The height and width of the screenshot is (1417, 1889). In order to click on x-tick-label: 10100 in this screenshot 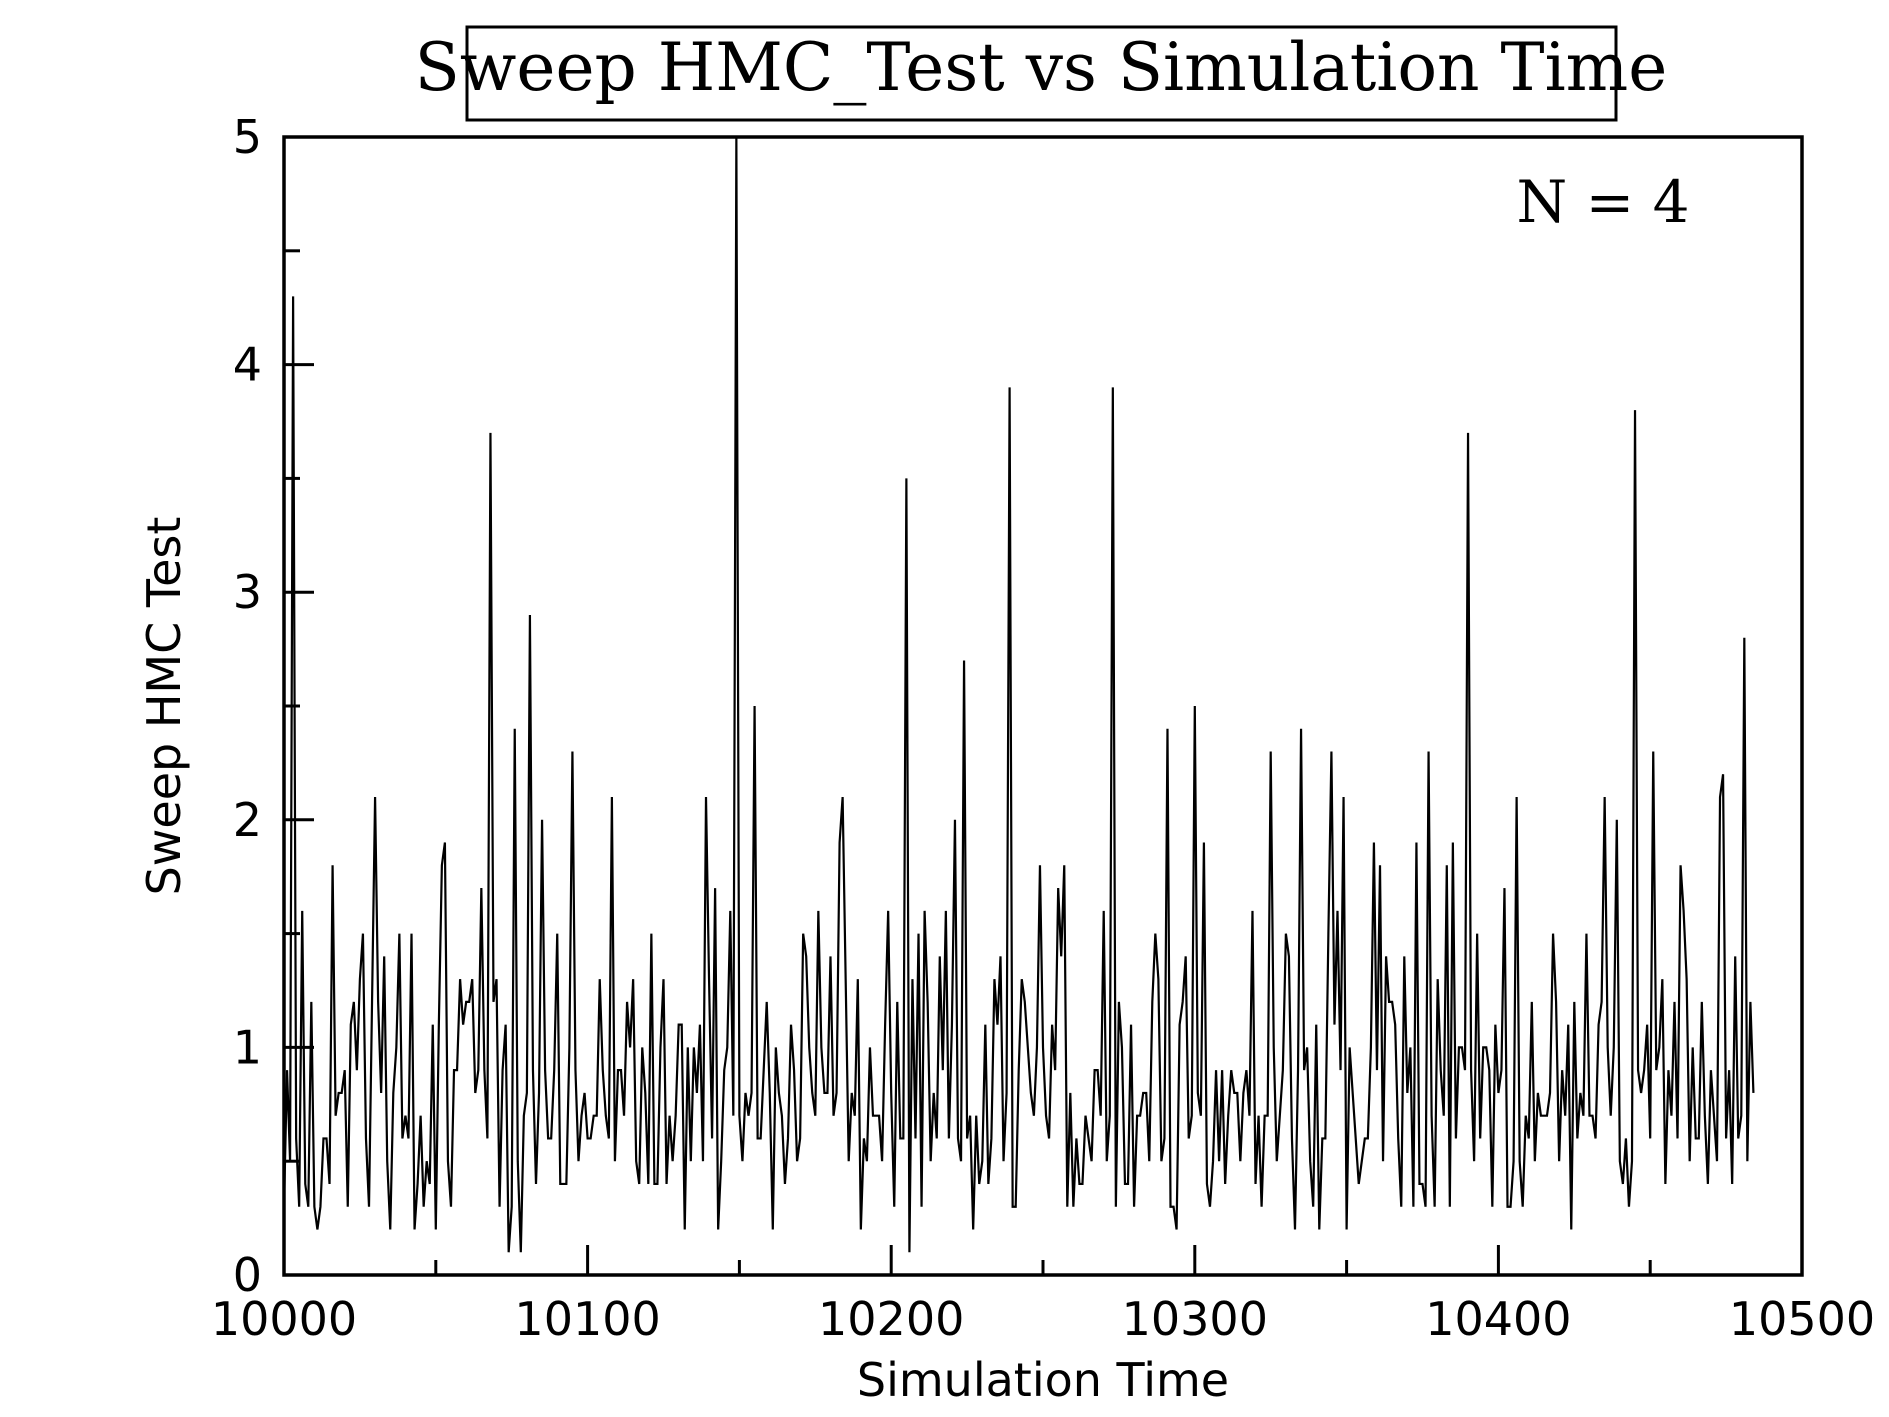, I will do `click(587, 1319)`.